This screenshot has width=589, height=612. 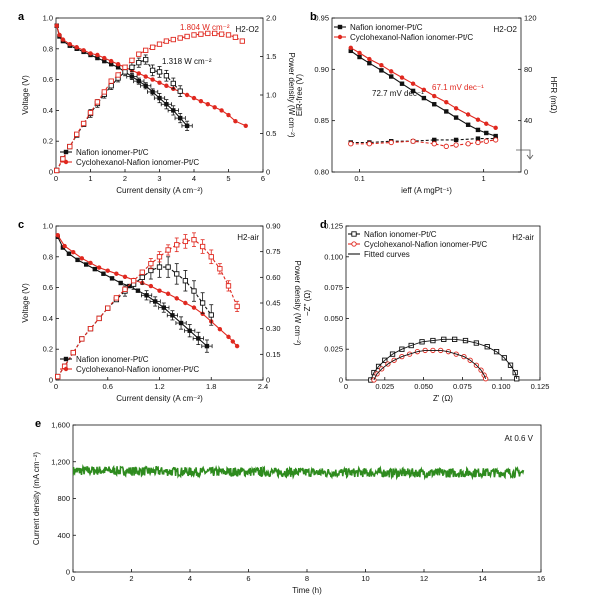 What do you see at coordinates (56, 386) in the screenshot?
I see `panel-c-xtick-label: 0` at bounding box center [56, 386].